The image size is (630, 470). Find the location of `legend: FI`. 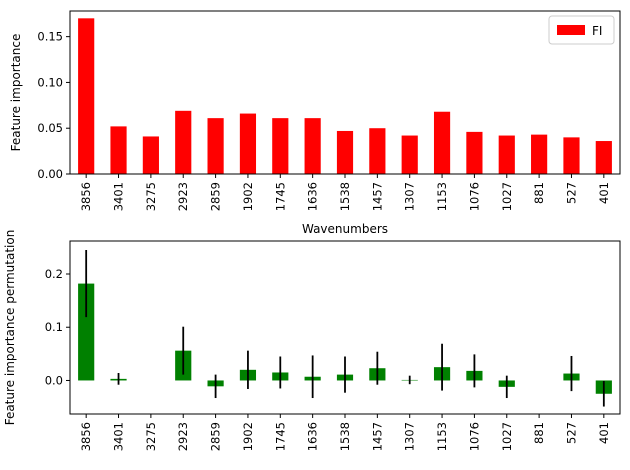

legend: FI is located at coordinates (581, 30).